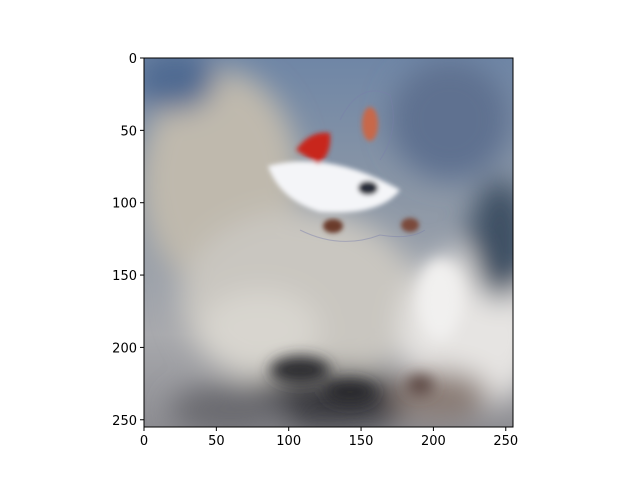 The width and height of the screenshot is (640, 480). Describe the element at coordinates (124, 421) in the screenshot. I see `y-tick-label: 250` at that location.